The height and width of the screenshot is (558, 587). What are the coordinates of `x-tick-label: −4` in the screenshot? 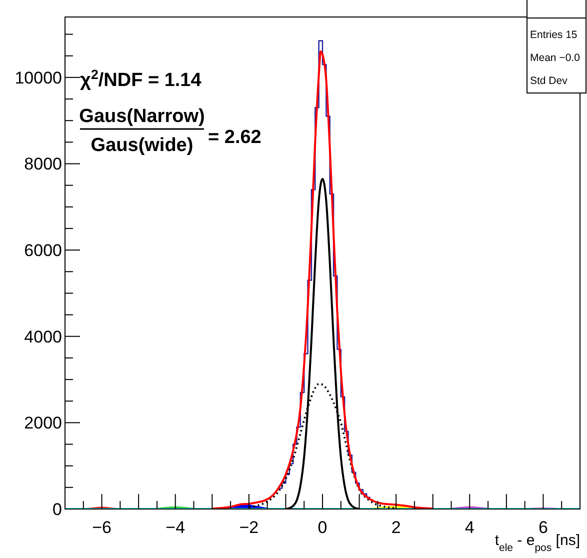 It's located at (176, 527).